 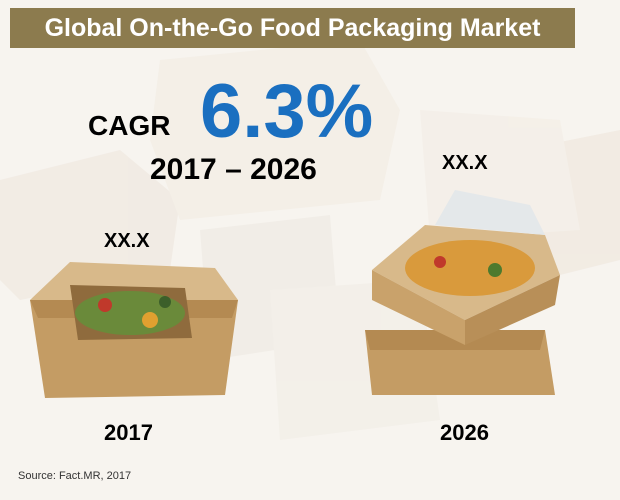 What do you see at coordinates (292, 28) in the screenshot?
I see `title-banner: Global On-the-Go Food Packaging Market` at bounding box center [292, 28].